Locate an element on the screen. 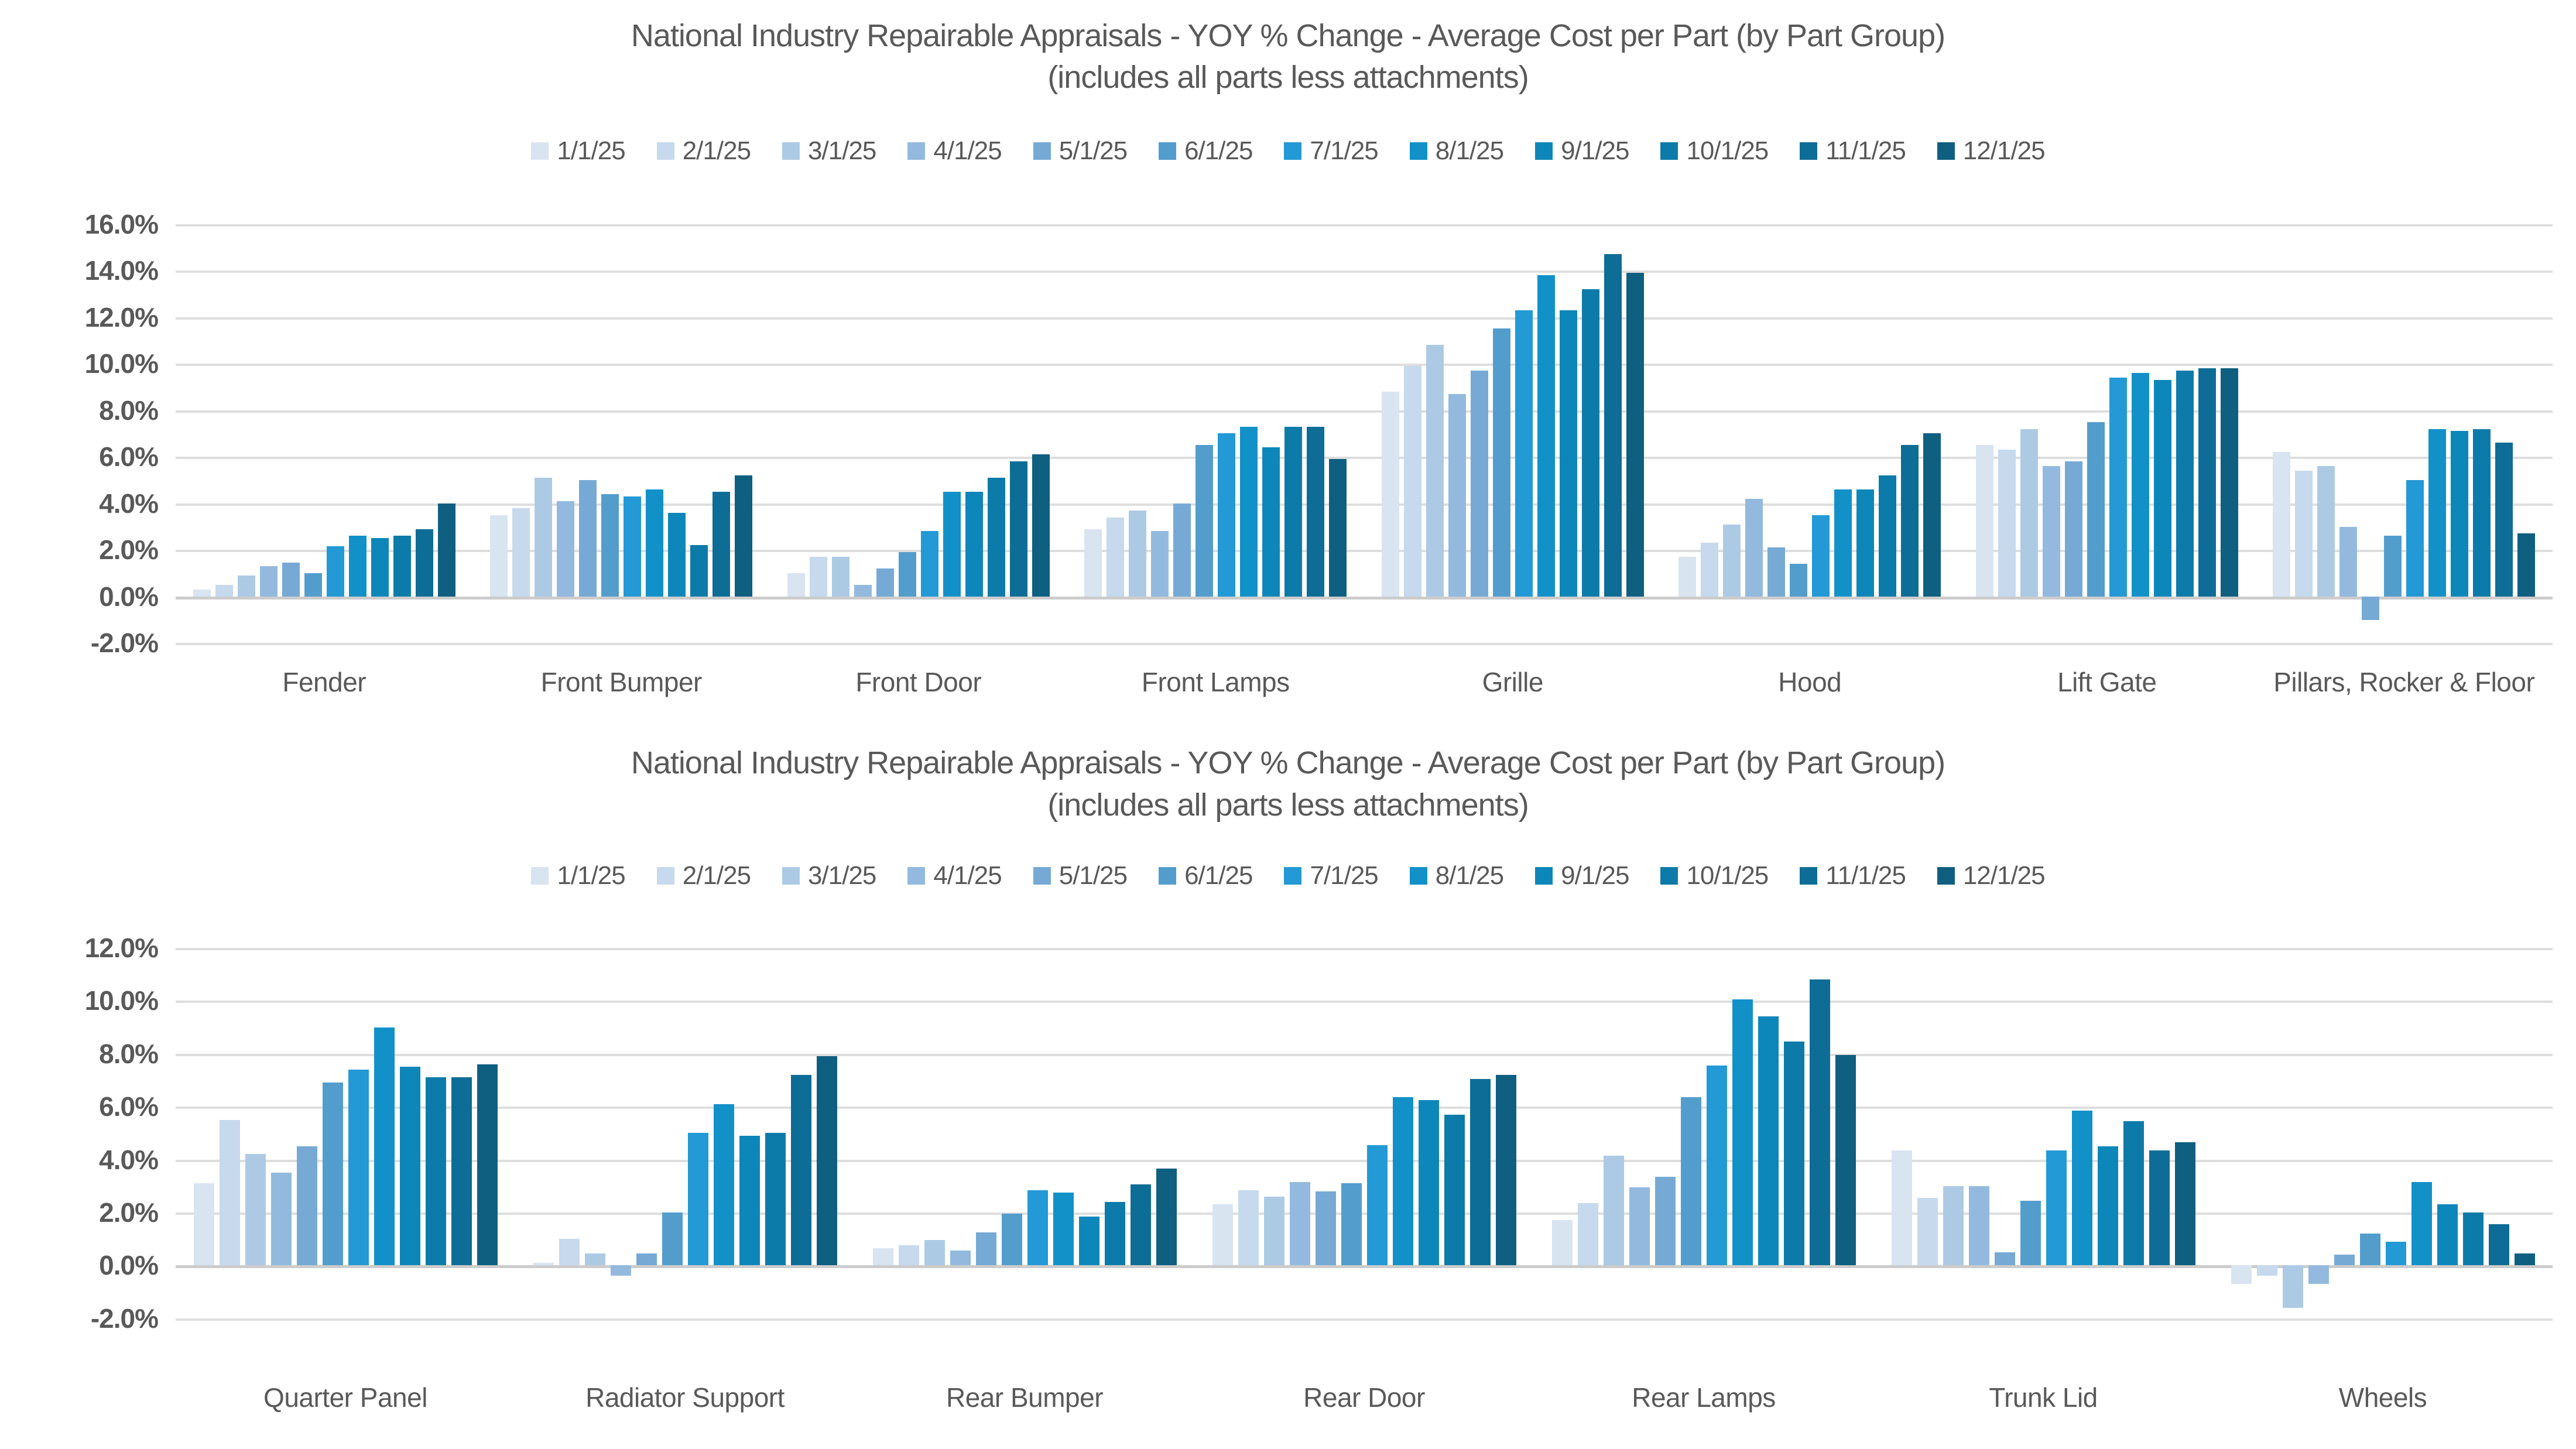 This screenshot has height=1449, width=2576. bar-7/1/25-Lift Gate is located at coordinates (2118, 487).